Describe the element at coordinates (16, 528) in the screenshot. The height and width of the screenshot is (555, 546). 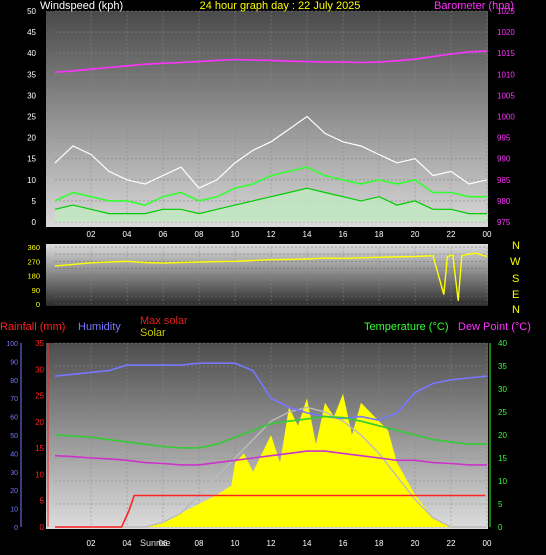
I see `humidity-tick-label: 0` at that location.